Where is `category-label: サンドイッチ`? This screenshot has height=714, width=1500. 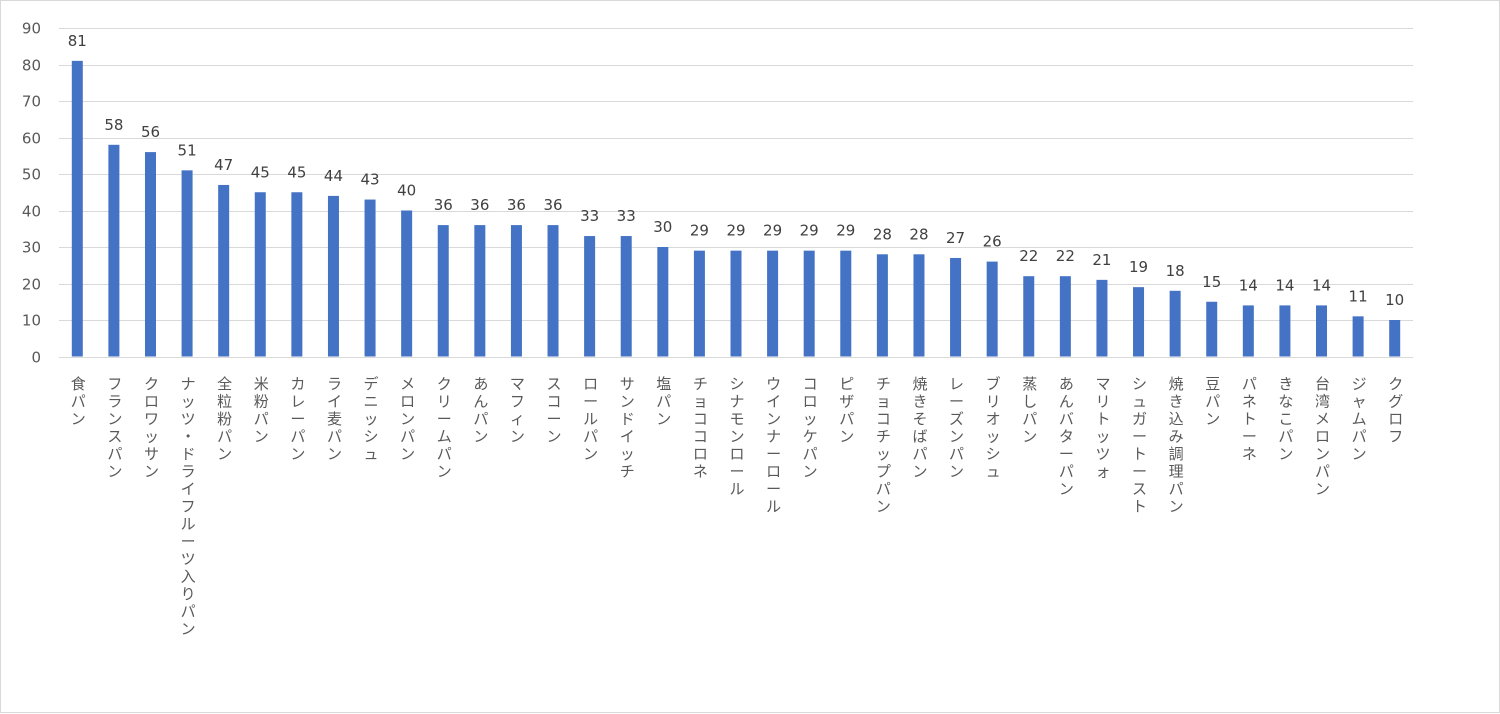
category-label: サンドイッチ is located at coordinates (627, 428).